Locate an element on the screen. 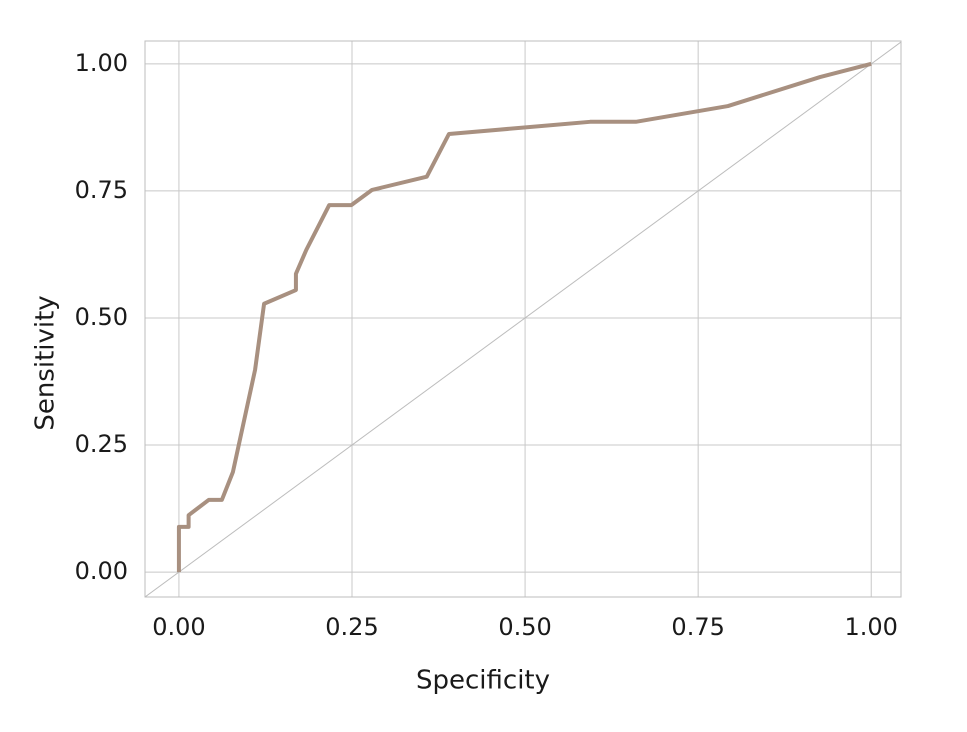 This screenshot has height=732, width=967. y-tick-label: 0.00 is located at coordinates (101, 571).